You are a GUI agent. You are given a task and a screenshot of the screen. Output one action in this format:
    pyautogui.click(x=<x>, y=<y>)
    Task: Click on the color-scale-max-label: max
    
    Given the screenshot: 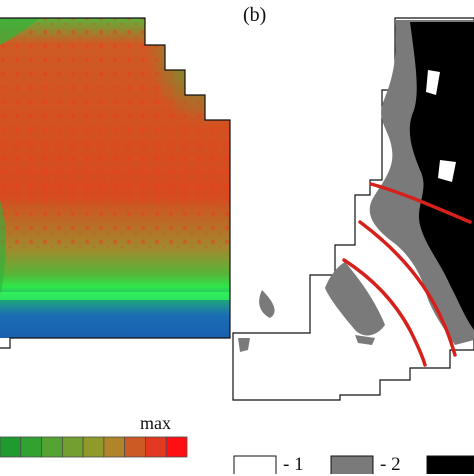 What is the action you would take?
    pyautogui.click(x=155, y=423)
    